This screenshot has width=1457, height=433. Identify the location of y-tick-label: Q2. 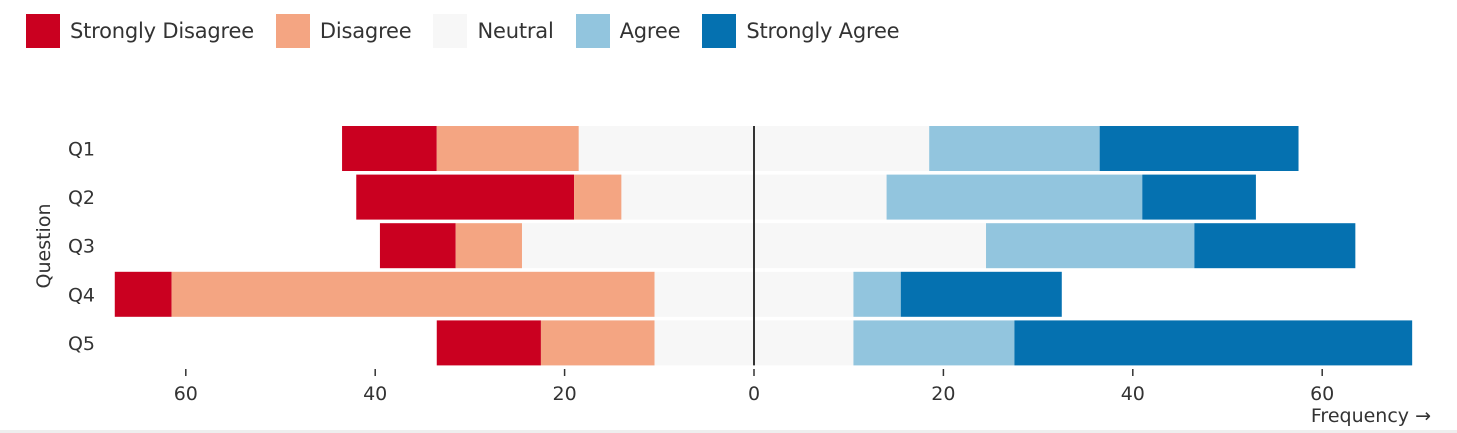
(81, 198).